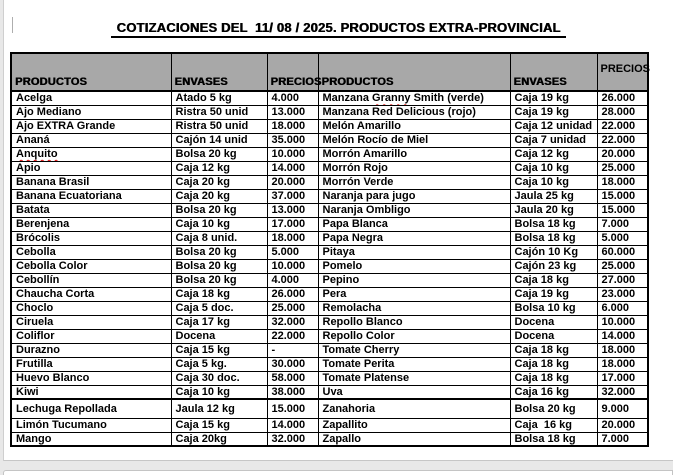 The height and width of the screenshot is (475, 673). What do you see at coordinates (37, 154) in the screenshot?
I see `misspelled-word: Anquito` at bounding box center [37, 154].